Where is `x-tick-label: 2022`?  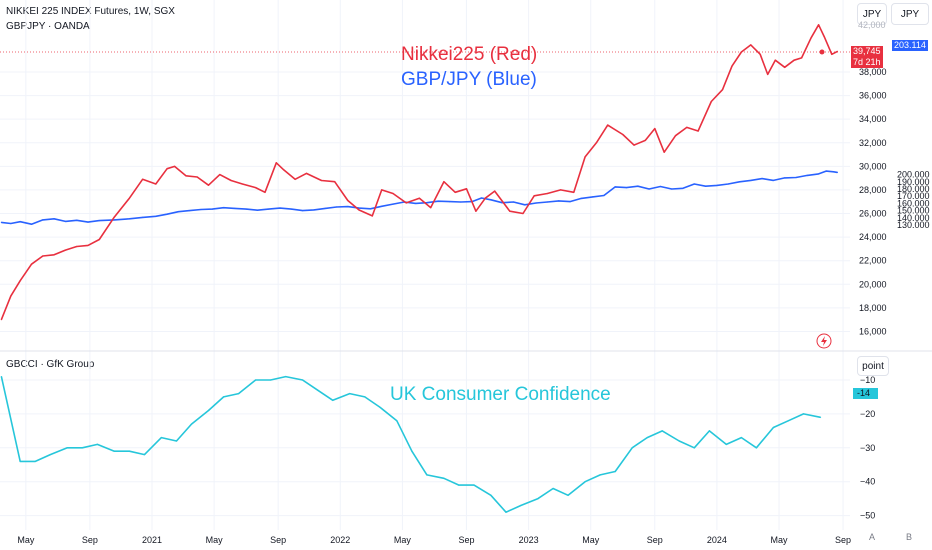 x-tick-label: 2022 is located at coordinates (340, 540).